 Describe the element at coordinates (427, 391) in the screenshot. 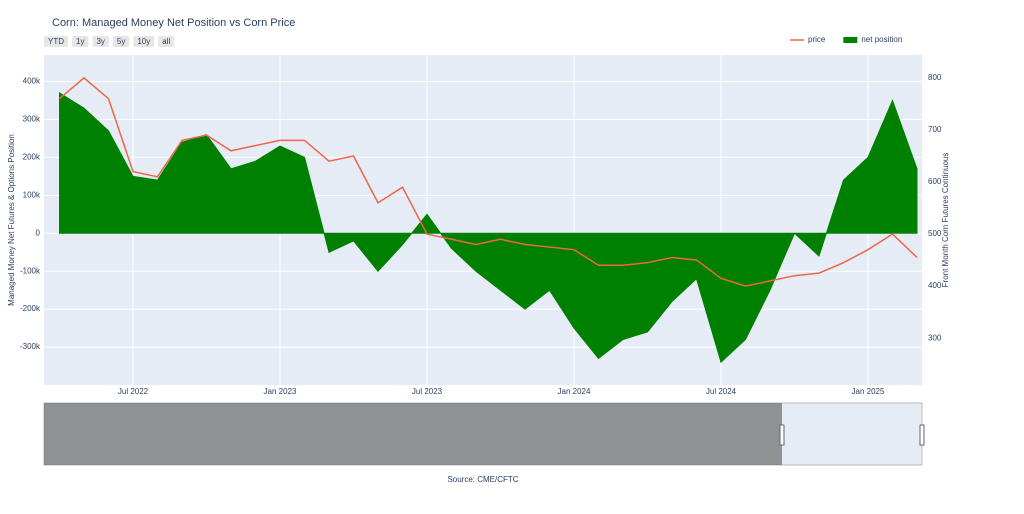

I see `x-tick-label: Jul 2023` at that location.